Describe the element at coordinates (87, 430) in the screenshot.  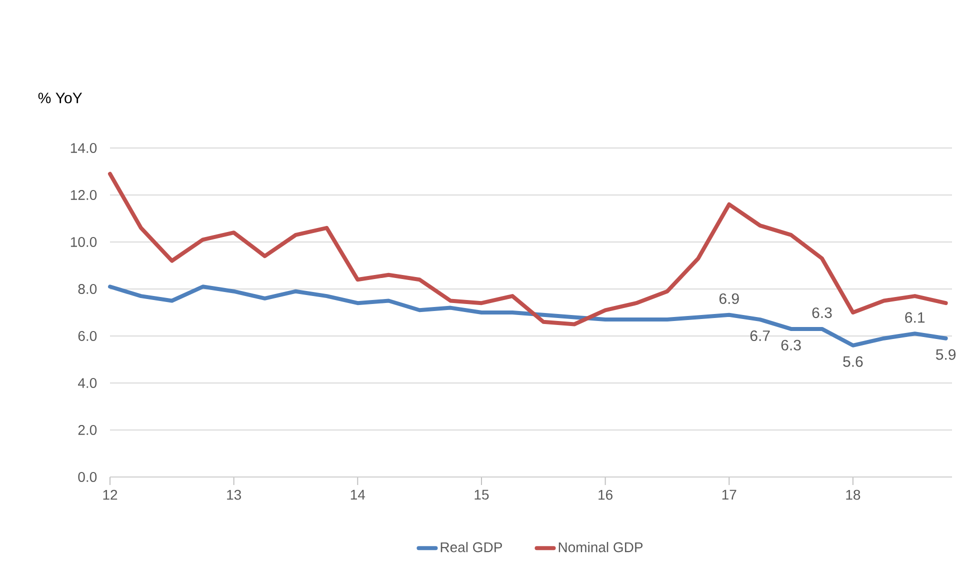
I see `y-tick-label: 2.0` at that location.